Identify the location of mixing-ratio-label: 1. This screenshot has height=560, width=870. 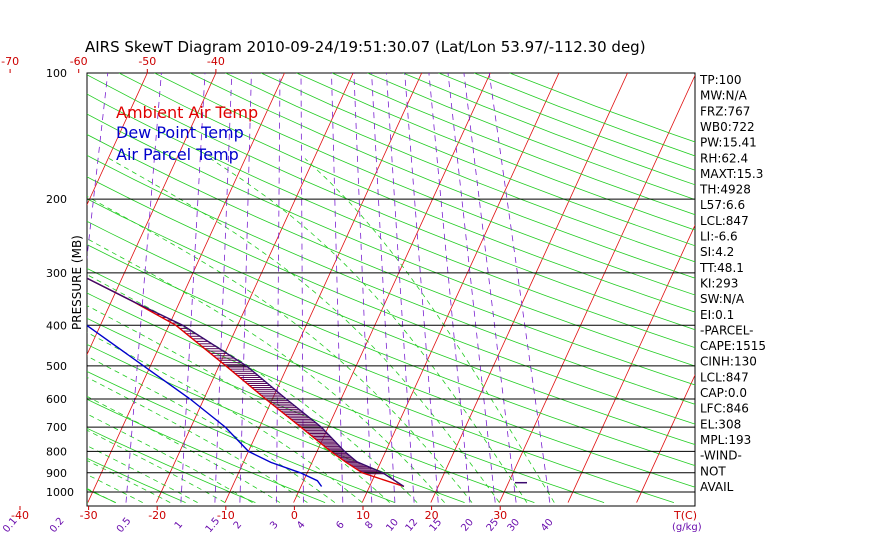
(179, 525).